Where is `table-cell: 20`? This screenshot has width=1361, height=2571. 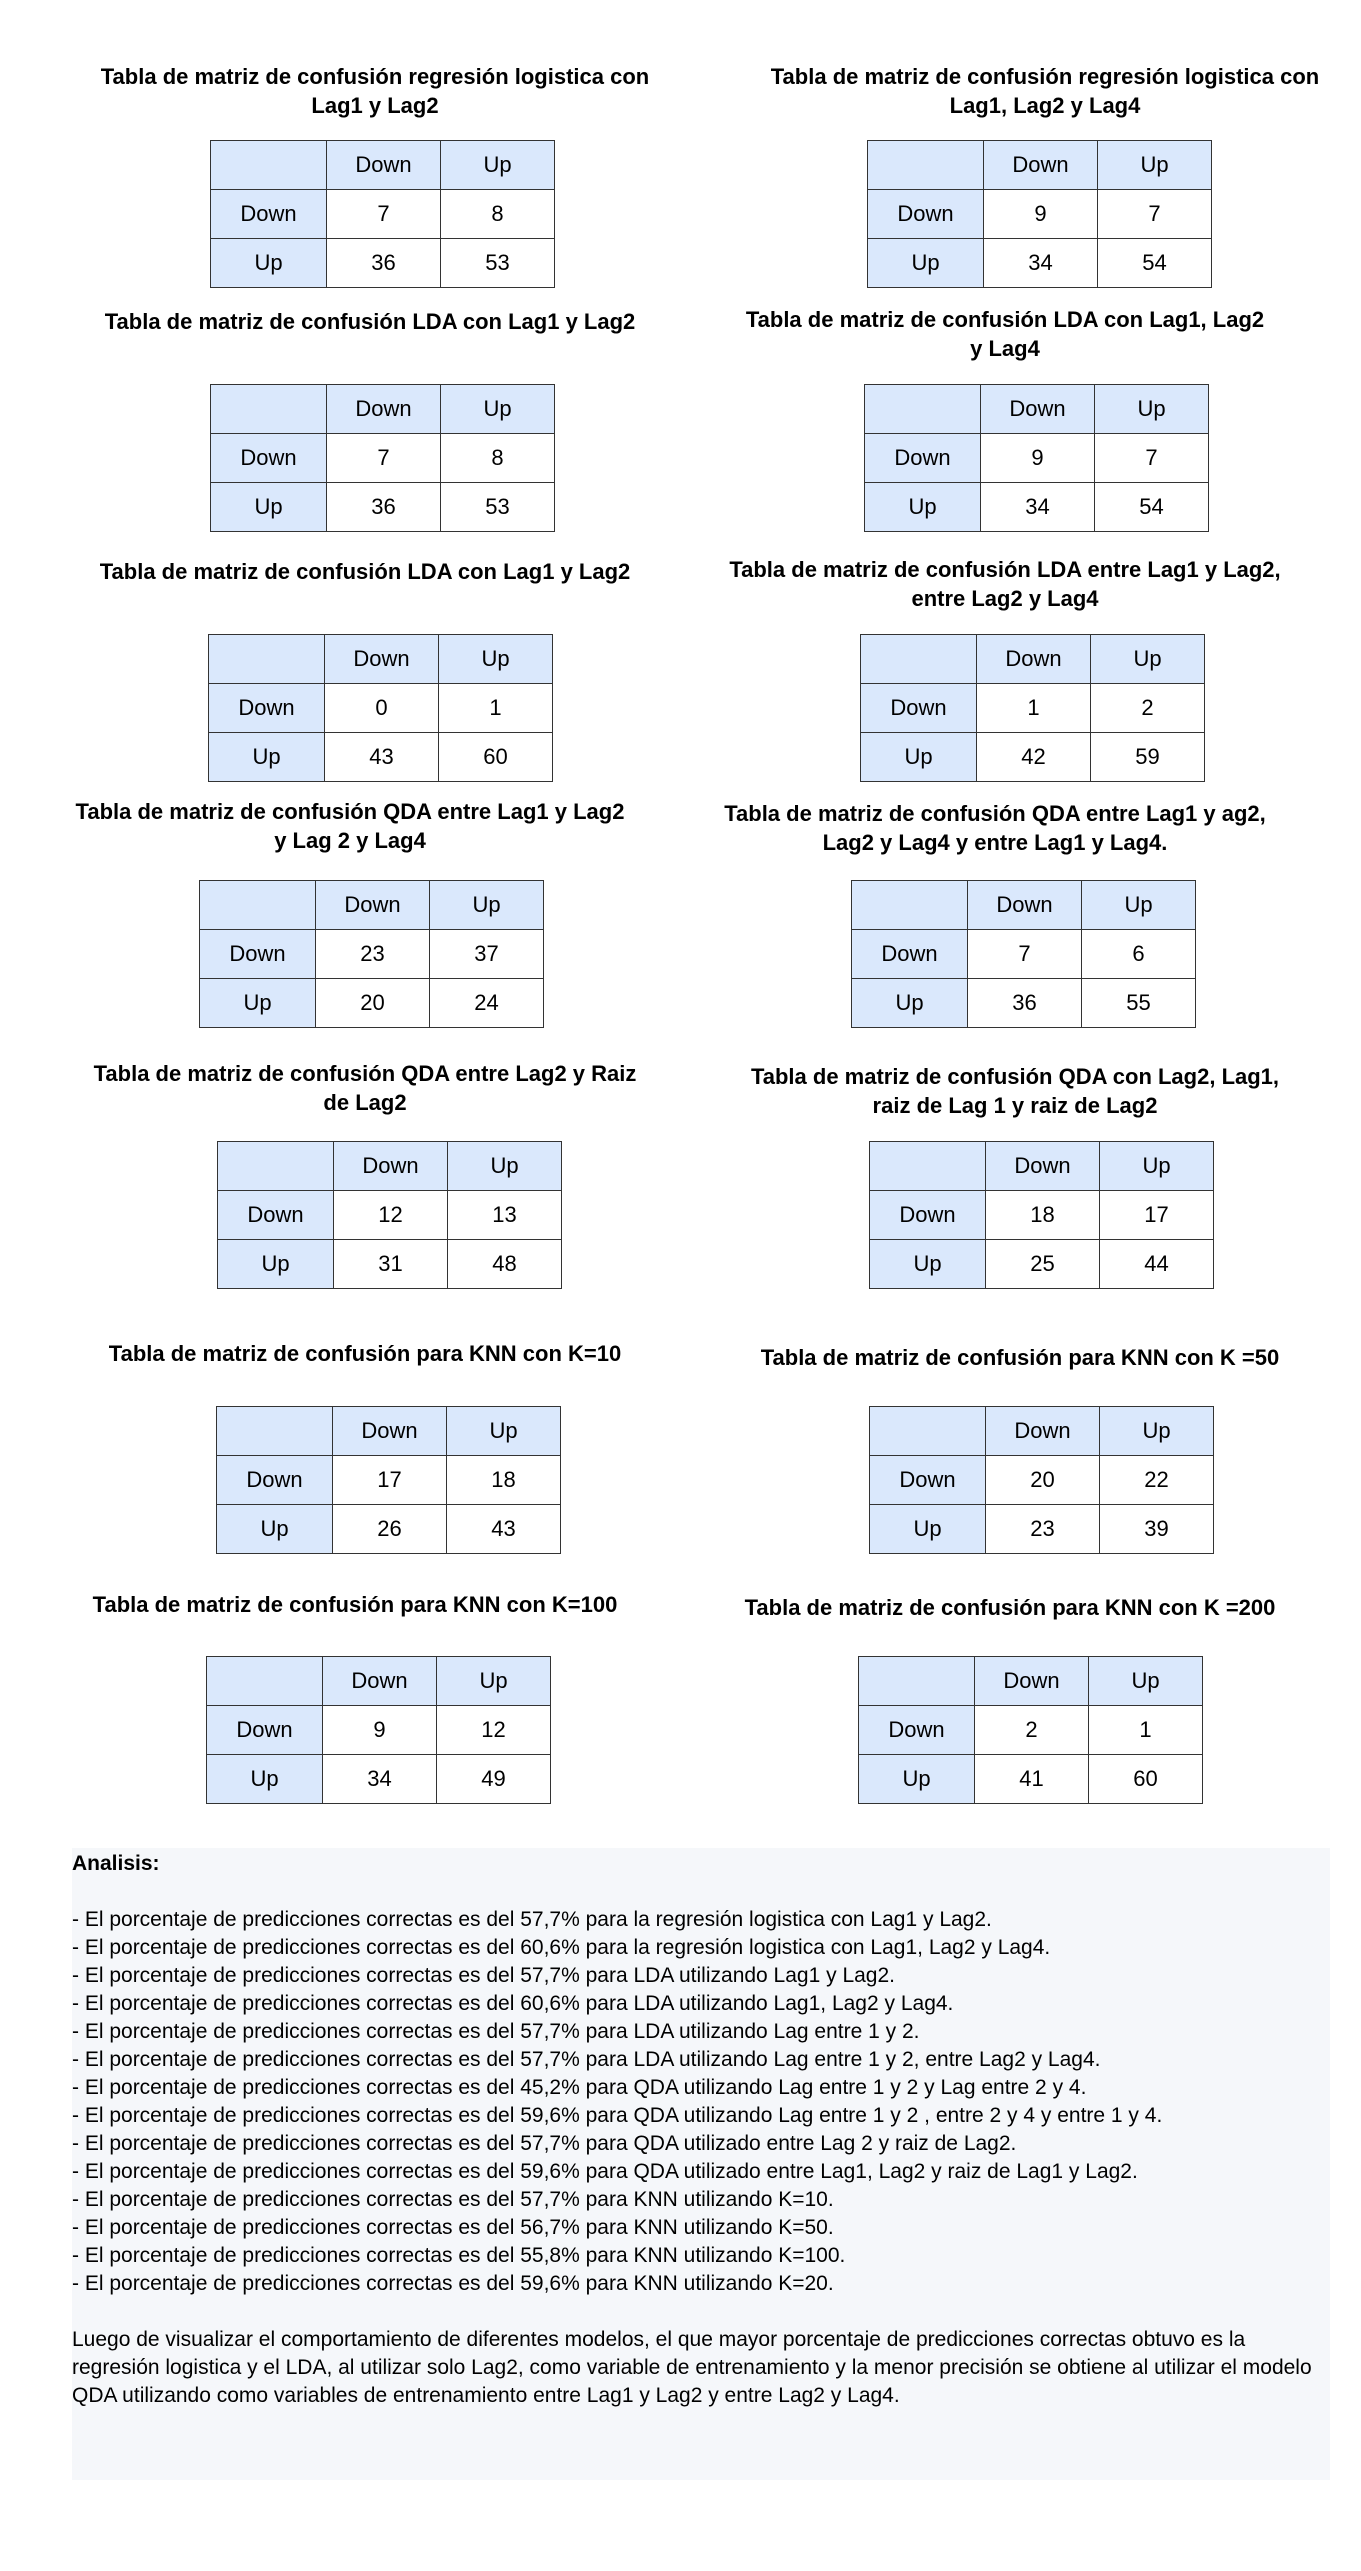
table-cell: 20 is located at coordinates (372, 1003).